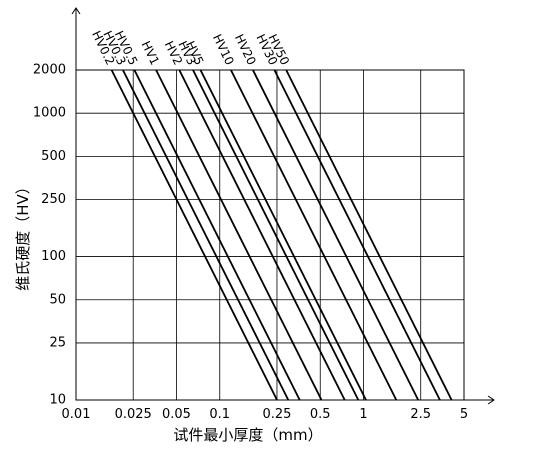 This screenshot has width=540, height=457. I want to click on x-axis-label: 试件最小厚度（mm）, so click(247, 435).